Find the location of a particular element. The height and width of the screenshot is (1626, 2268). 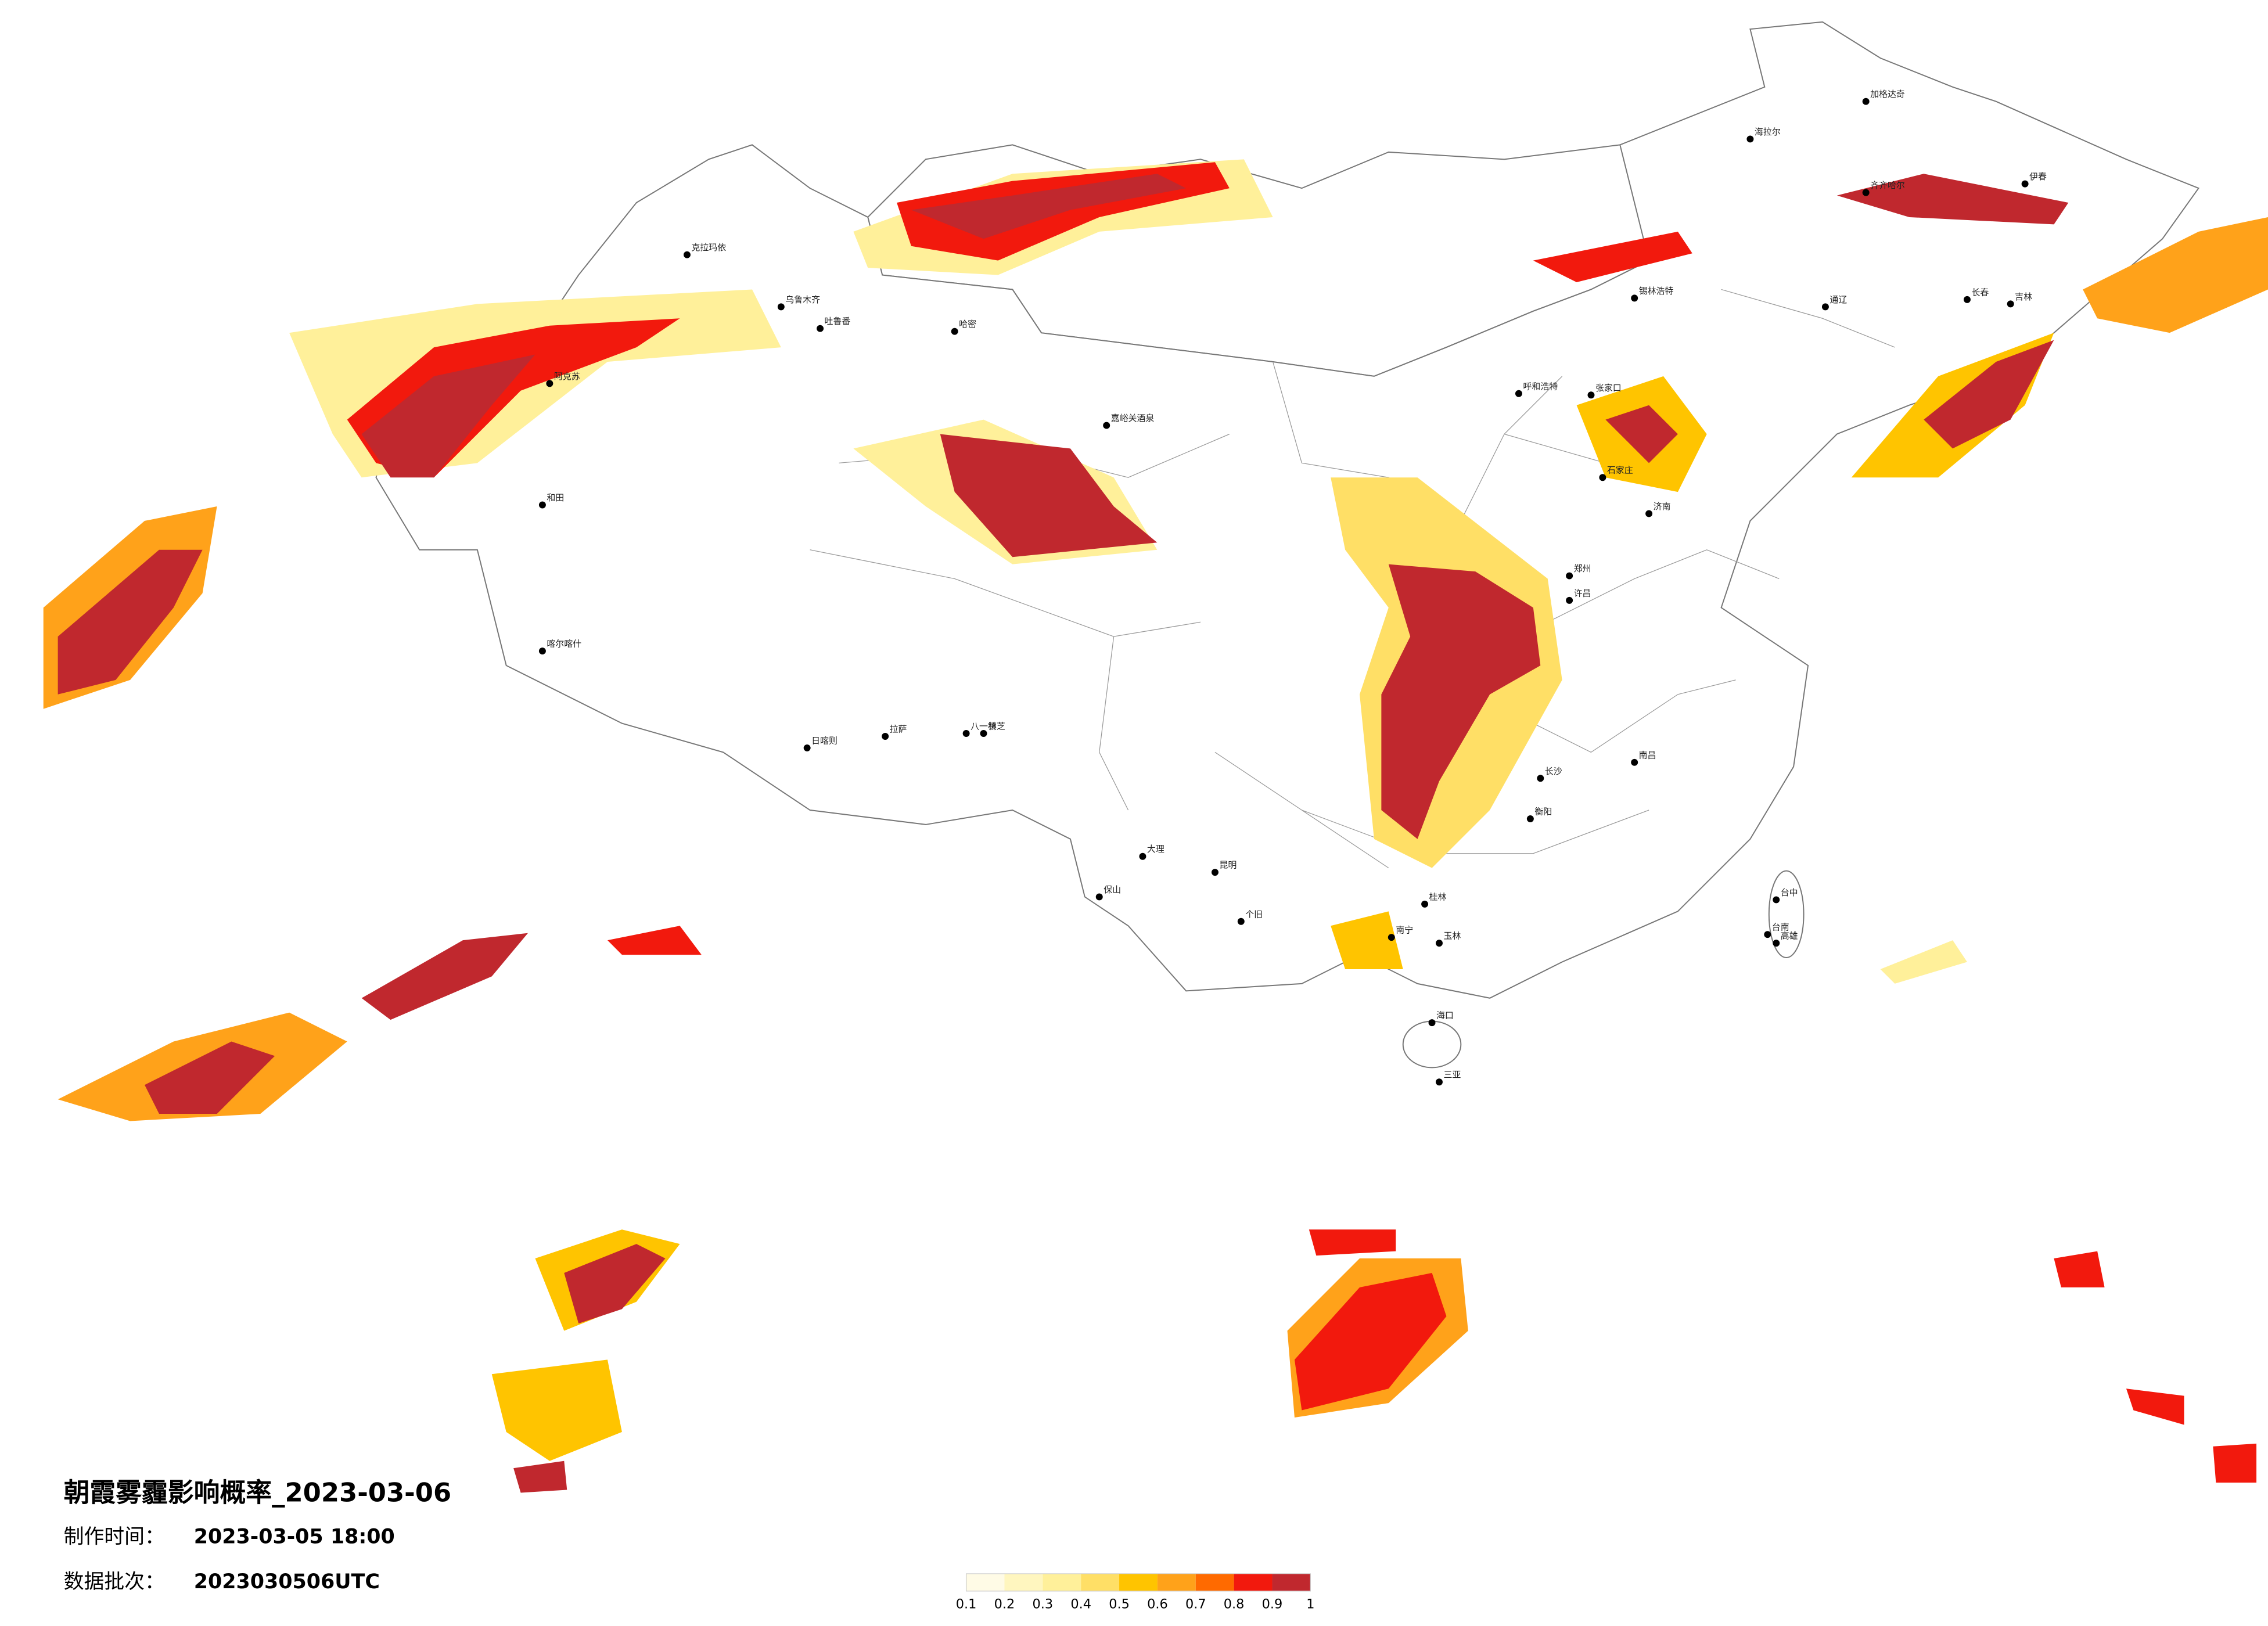

legend: 0.1 0.2 0.3 0.4 0.5 0.6 0.7 0.8 0.9 1 is located at coordinates (1135, 1593).